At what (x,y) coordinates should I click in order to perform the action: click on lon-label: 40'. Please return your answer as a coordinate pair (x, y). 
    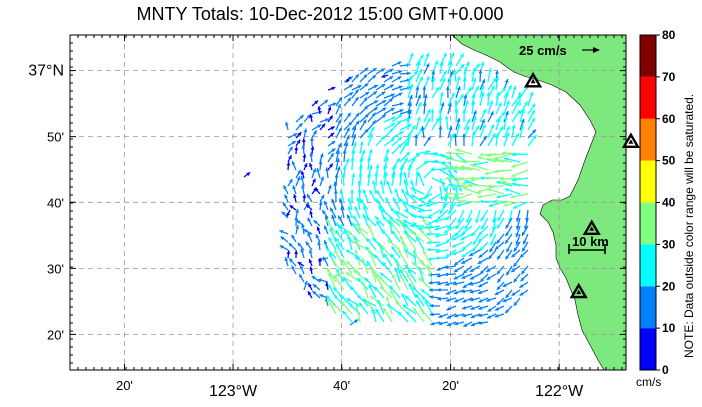
    Looking at the image, I should click on (341, 385).